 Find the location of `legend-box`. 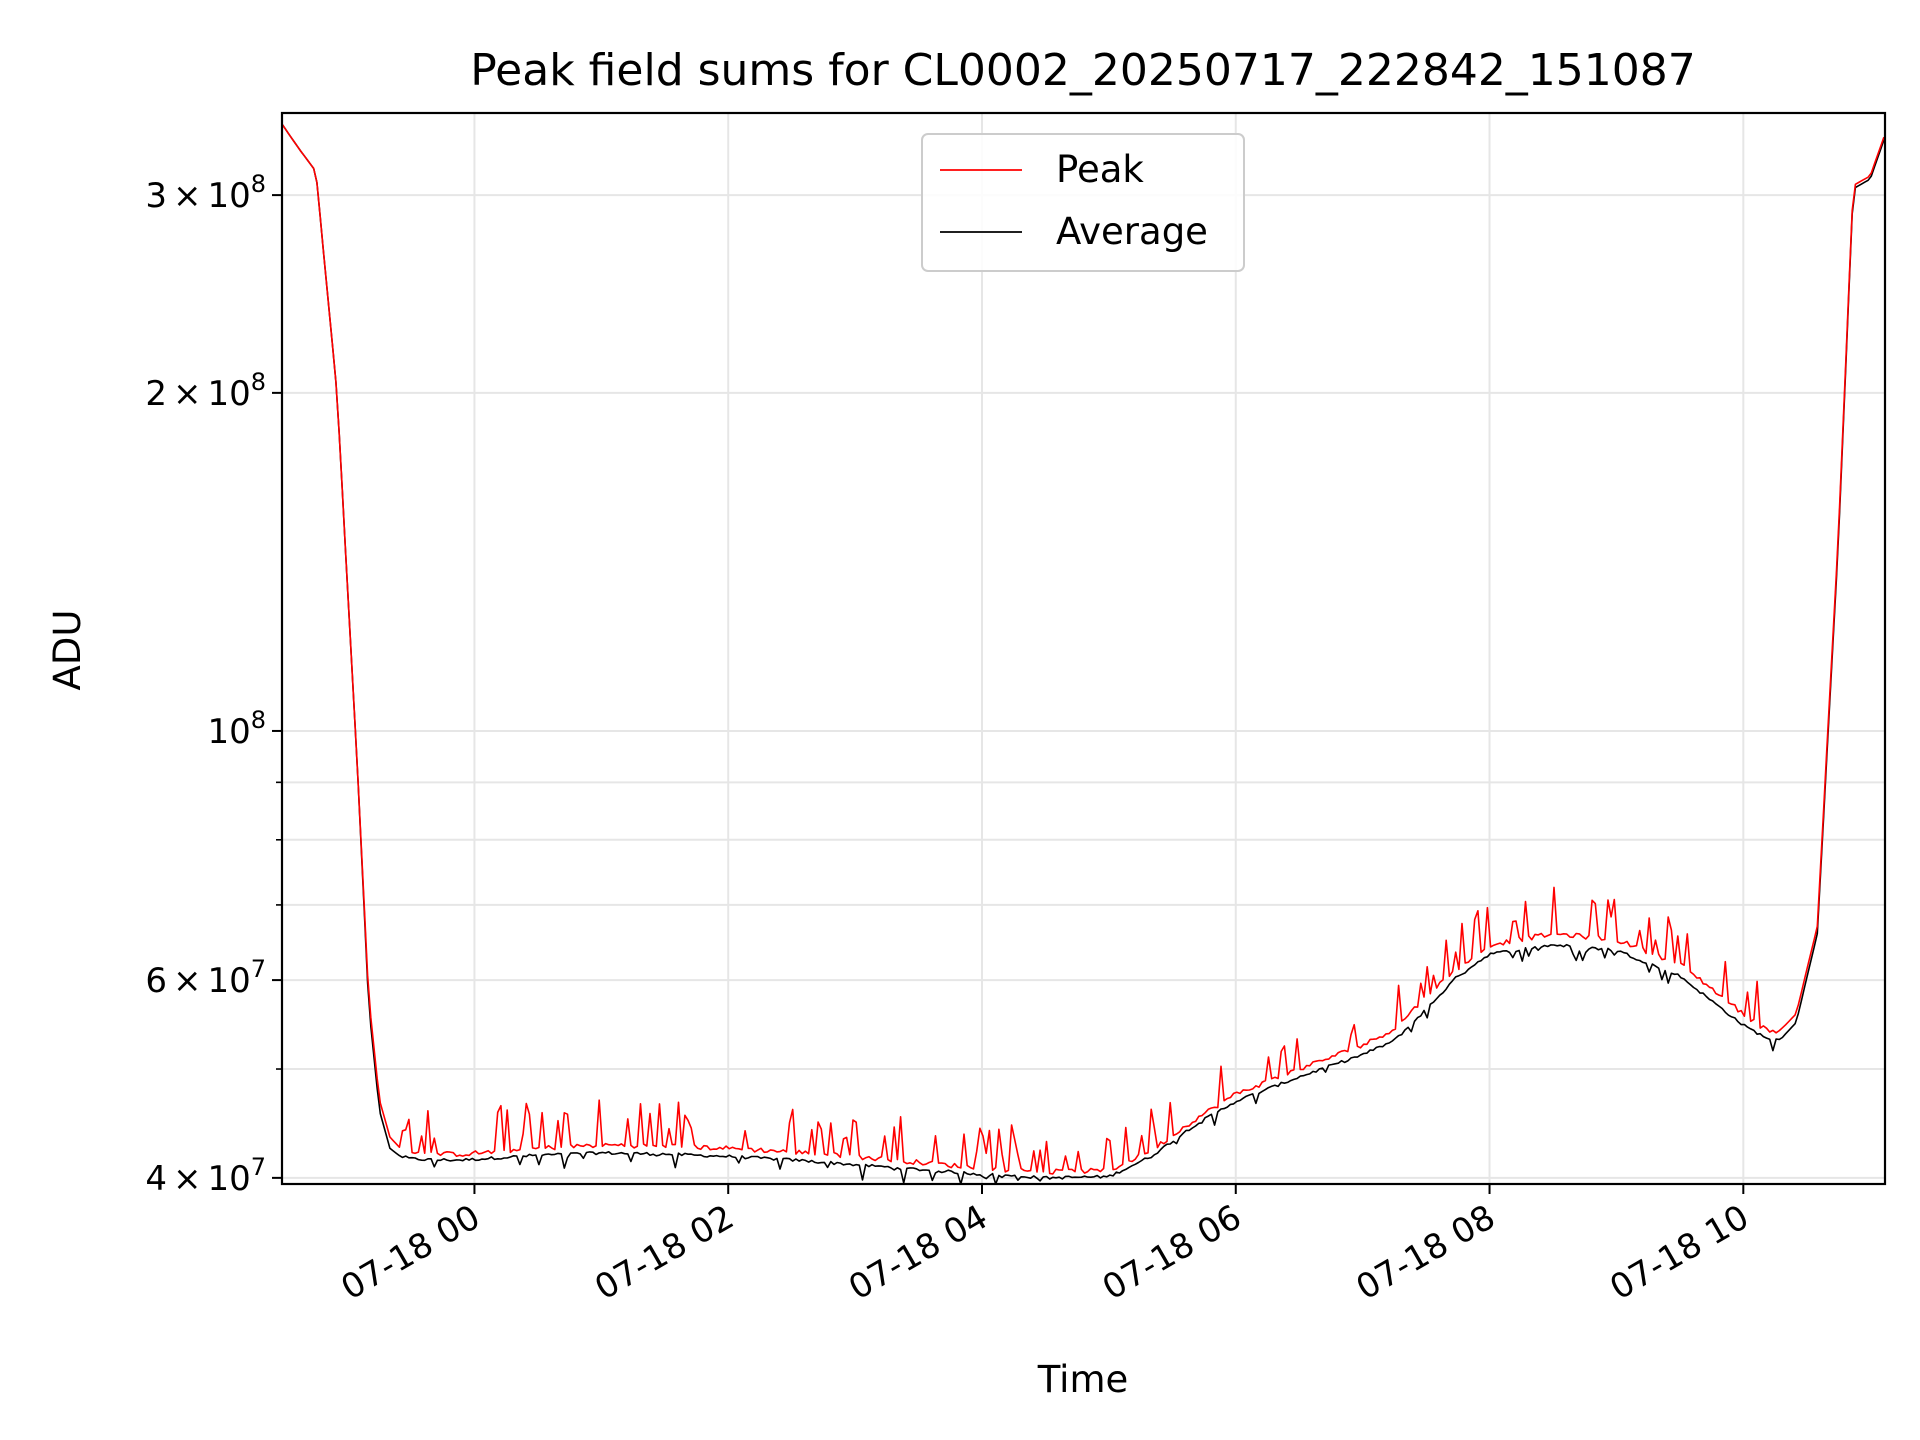

legend-box is located at coordinates (1083, 202).